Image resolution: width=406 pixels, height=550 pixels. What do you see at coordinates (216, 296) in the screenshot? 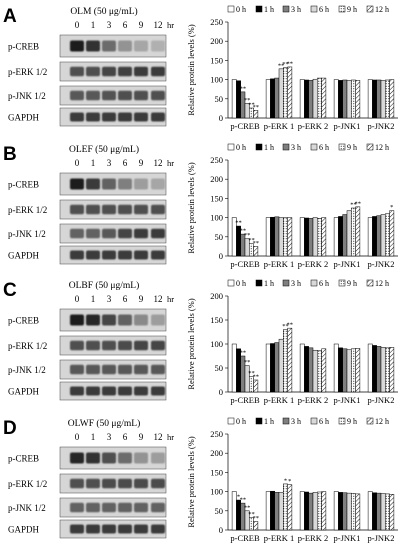
I see `y-tick-label: 200` at bounding box center [216, 296].